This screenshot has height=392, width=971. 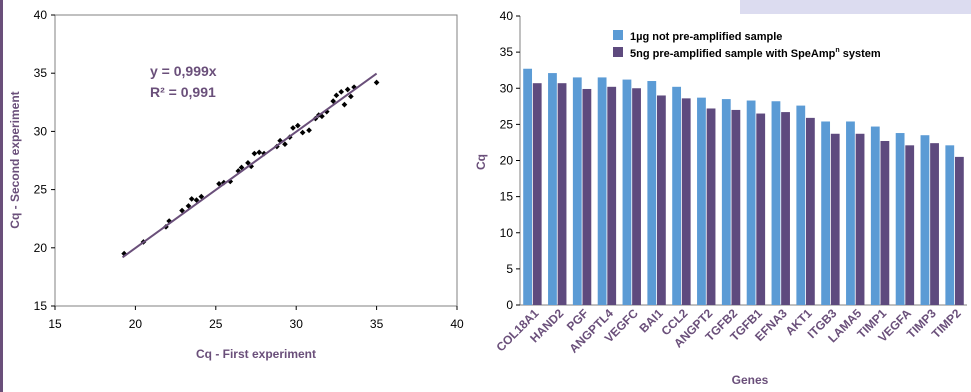 What do you see at coordinates (750, 380) in the screenshot?
I see `bar-x-axis-title: Genes` at bounding box center [750, 380].